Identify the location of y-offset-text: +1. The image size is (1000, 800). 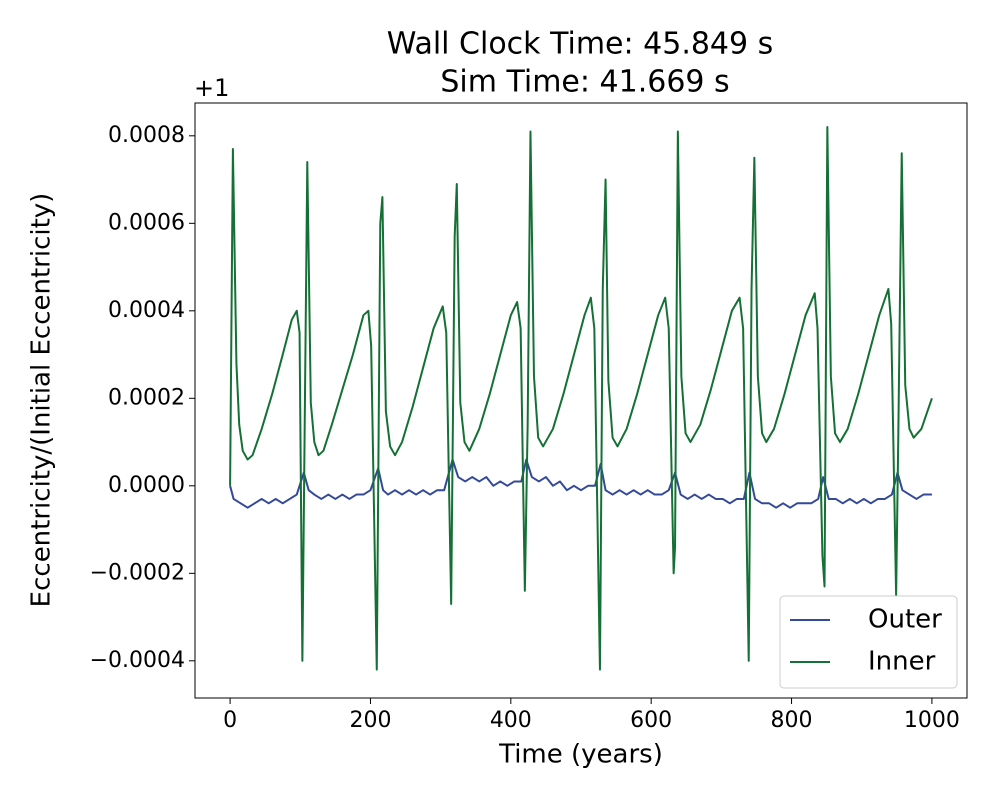
(211, 88).